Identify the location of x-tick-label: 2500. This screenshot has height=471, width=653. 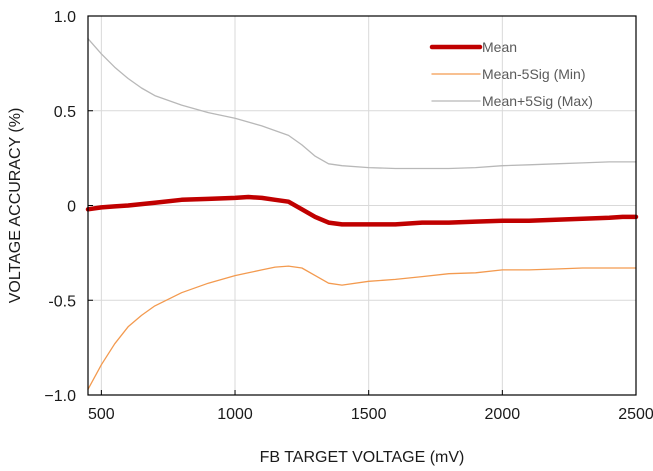
(635, 414).